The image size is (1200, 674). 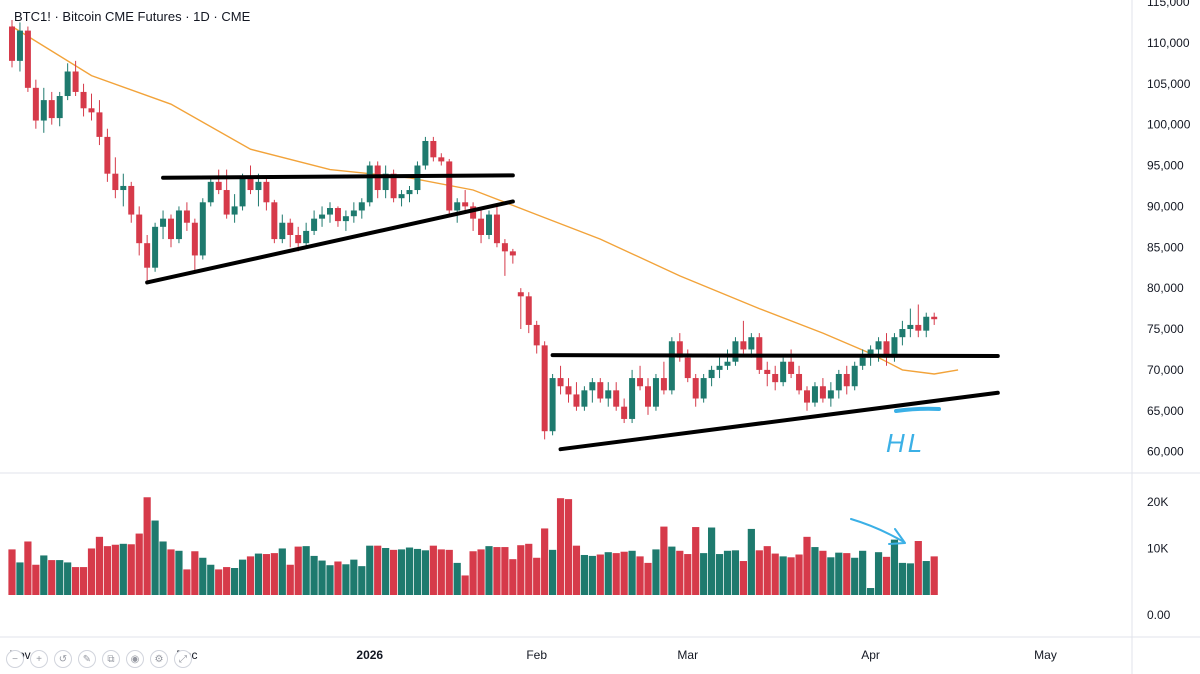 What do you see at coordinates (111, 659) in the screenshot?
I see `copy-icon: ⧉` at bounding box center [111, 659].